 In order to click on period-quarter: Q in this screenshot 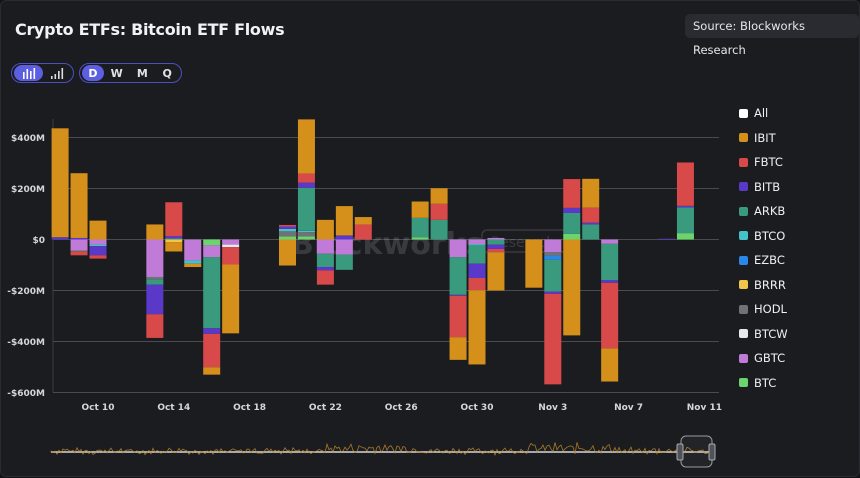, I will do `click(167, 73)`.